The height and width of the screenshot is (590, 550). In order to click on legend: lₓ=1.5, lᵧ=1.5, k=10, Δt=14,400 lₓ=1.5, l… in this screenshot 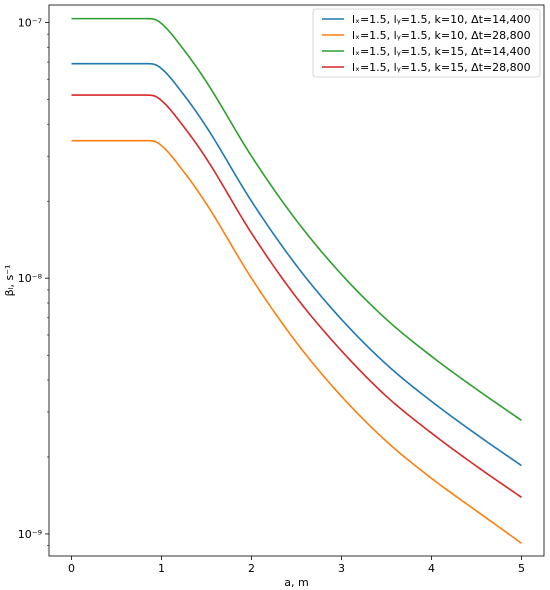, I will do `click(426, 43)`.